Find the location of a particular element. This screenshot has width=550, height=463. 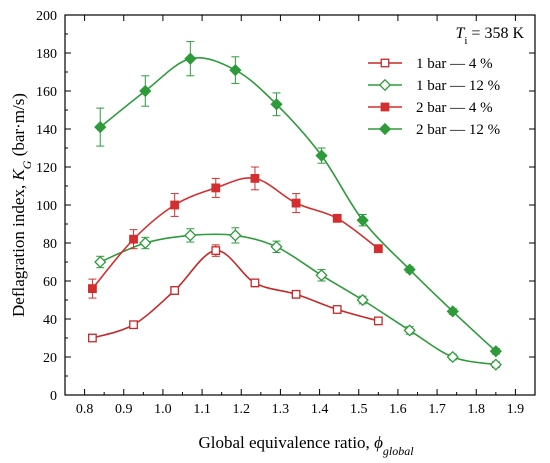

x-tick-label: 1.1 is located at coordinates (202, 409).